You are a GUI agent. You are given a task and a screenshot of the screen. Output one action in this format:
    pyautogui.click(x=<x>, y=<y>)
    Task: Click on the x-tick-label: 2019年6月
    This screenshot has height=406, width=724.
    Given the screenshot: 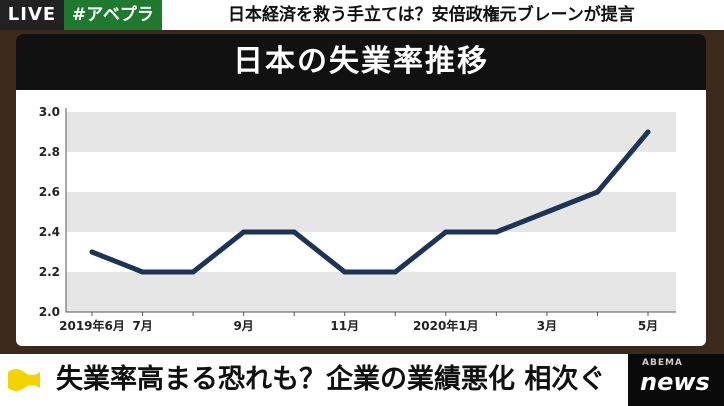 What is the action you would take?
    pyautogui.click(x=92, y=325)
    